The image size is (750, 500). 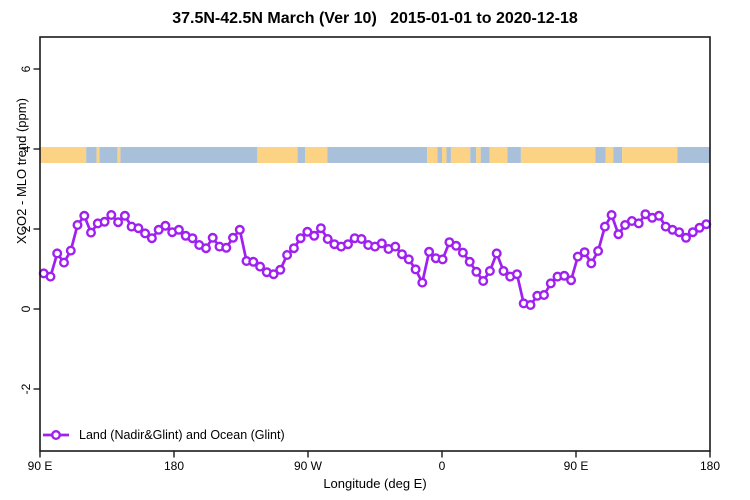 What do you see at coordinates (182, 435) in the screenshot?
I see `legend-label: Land (Nadir&Glint) and Ocean (Glint)` at bounding box center [182, 435].